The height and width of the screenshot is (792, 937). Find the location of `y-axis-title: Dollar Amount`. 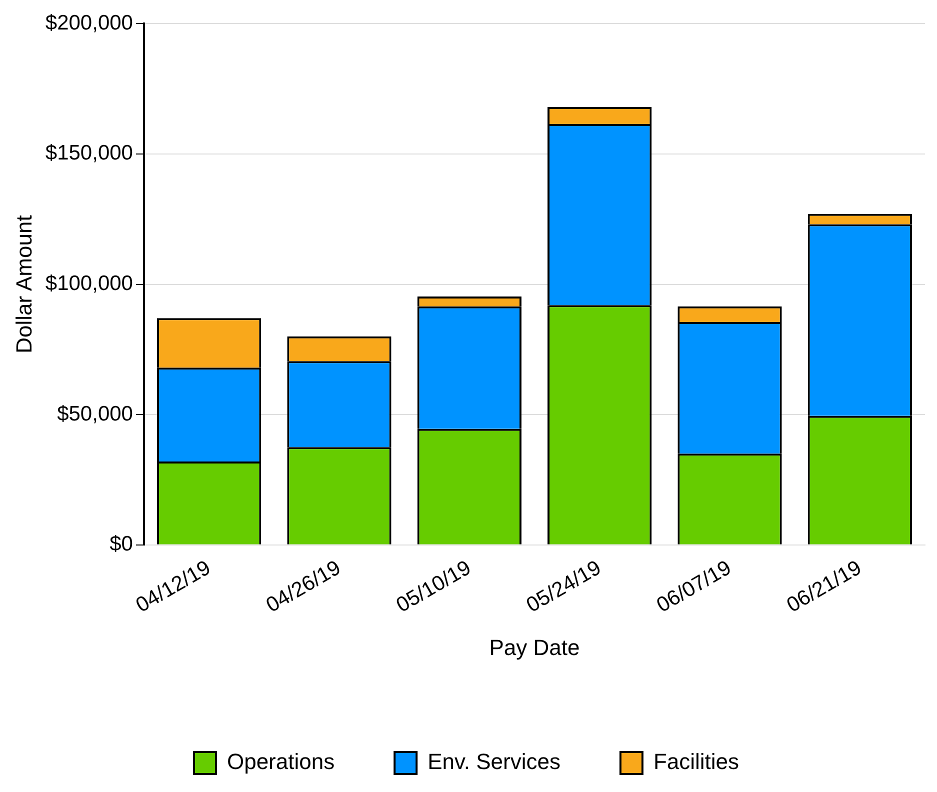

y-axis-title: Dollar Amount is located at coordinates (23, 284).